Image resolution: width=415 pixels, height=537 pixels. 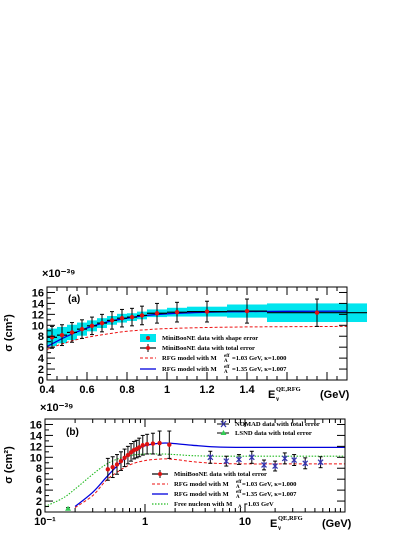 I want to click on panel-b-label: (b), so click(x=72, y=432).